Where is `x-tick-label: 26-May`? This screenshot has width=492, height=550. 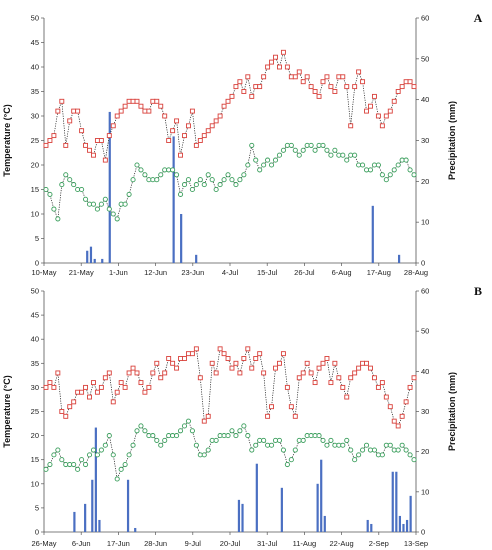
x-tick-label: 26-May is located at coordinates (43, 543).